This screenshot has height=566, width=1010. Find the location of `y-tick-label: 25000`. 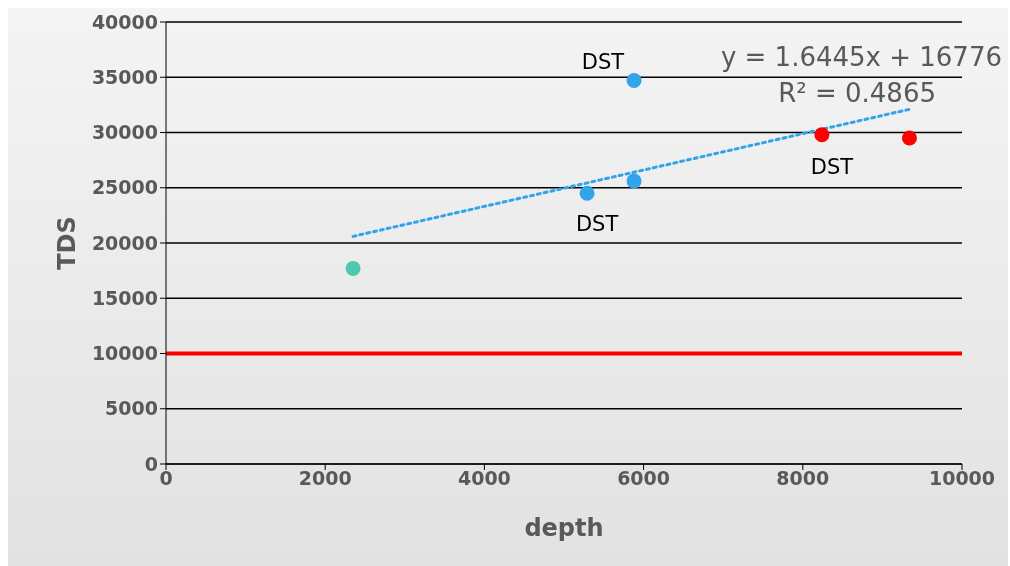

y-tick-label: 25000 is located at coordinates (124, 187).